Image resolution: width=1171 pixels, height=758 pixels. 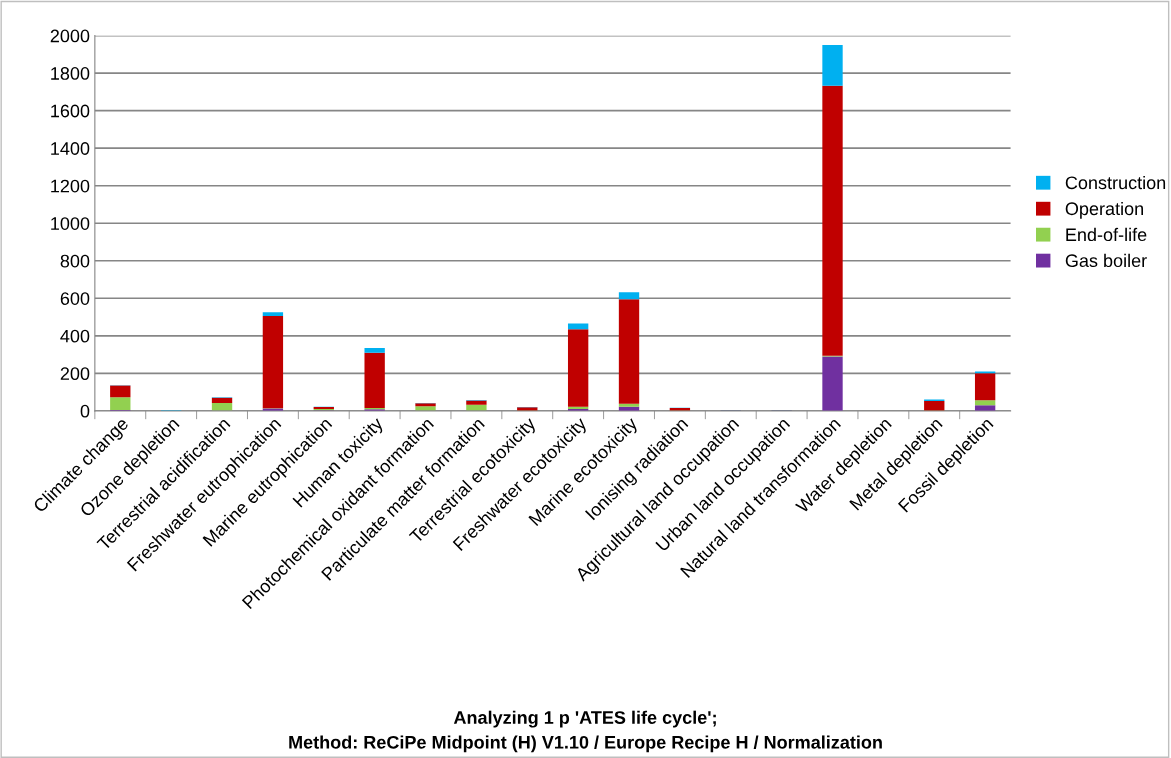 What do you see at coordinates (75, 336) in the screenshot?
I see `y-tick-label: 400` at bounding box center [75, 336].